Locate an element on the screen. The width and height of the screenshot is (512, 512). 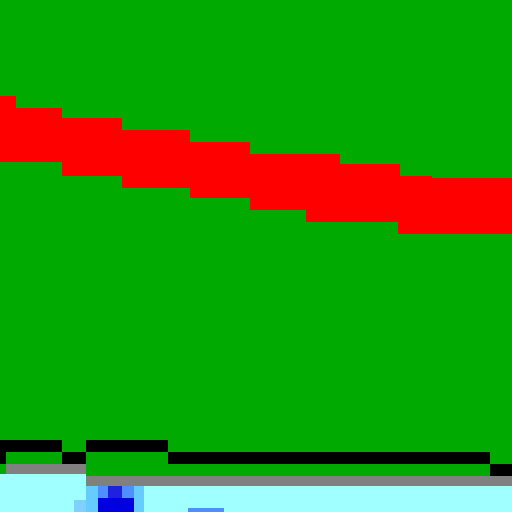
shoreline-left is located at coordinates (46, 469).